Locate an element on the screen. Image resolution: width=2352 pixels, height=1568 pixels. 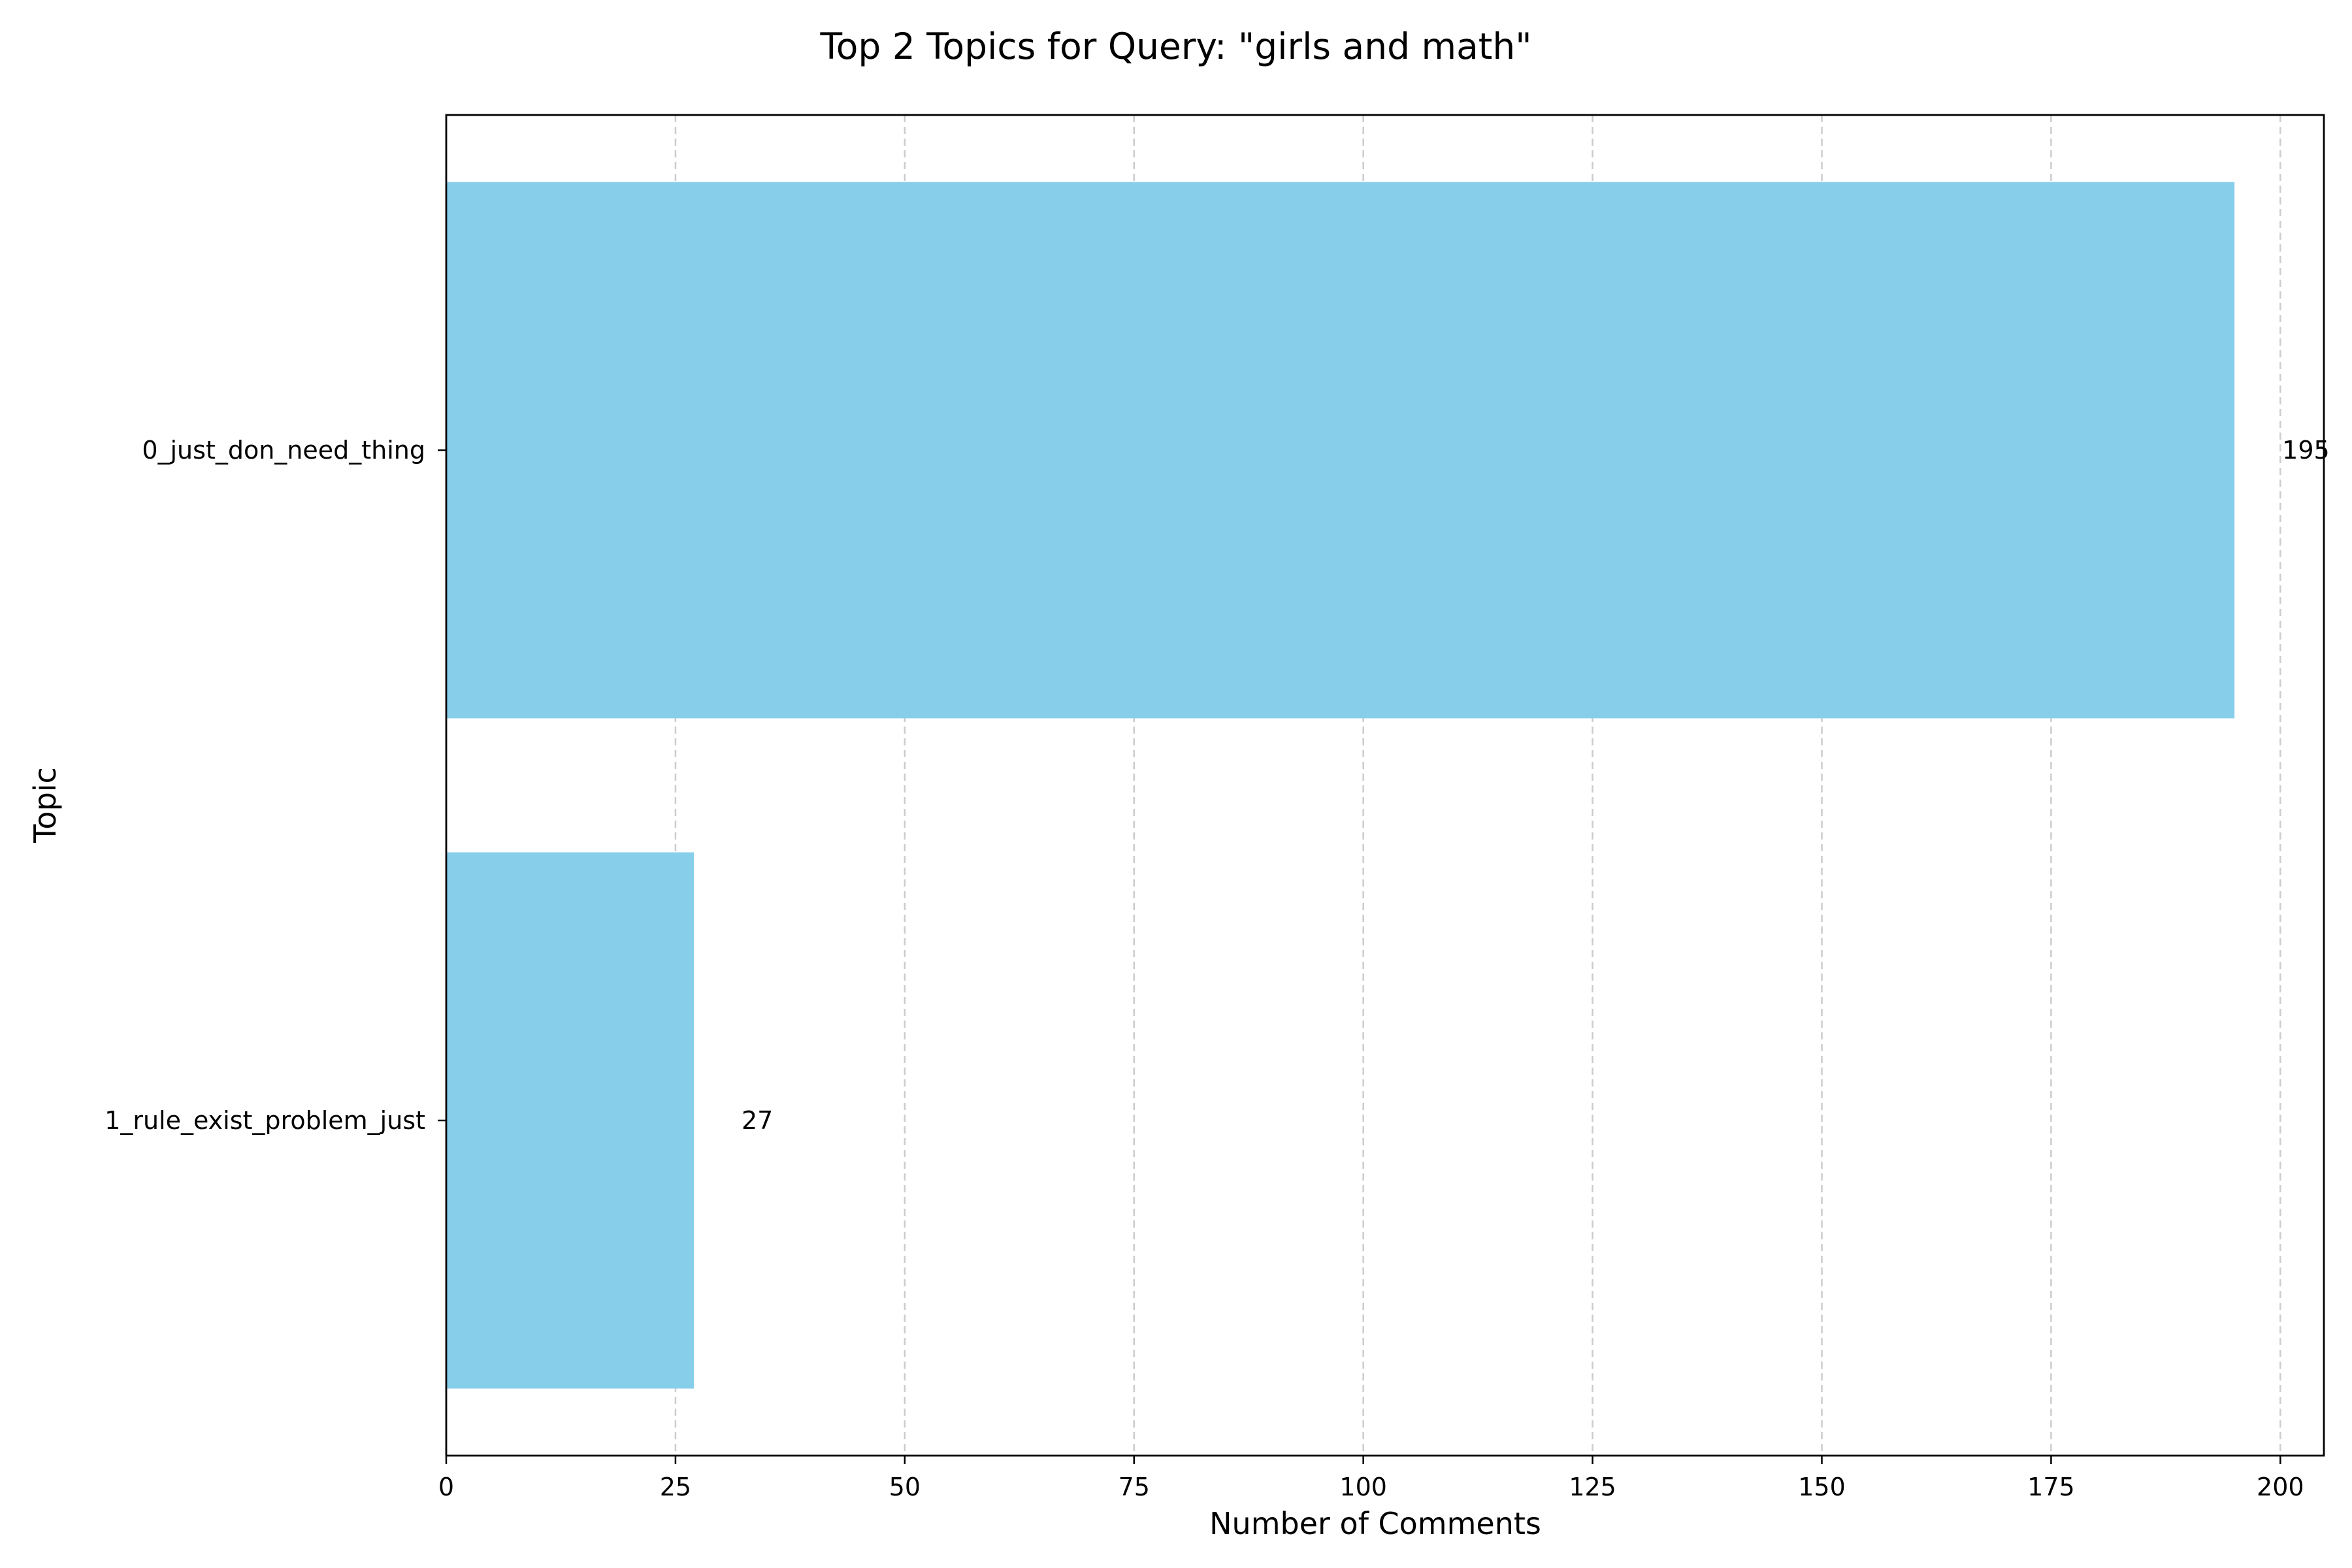
y-tick-label-1: 1_rule_exist_problem_just is located at coordinates (265, 1120).